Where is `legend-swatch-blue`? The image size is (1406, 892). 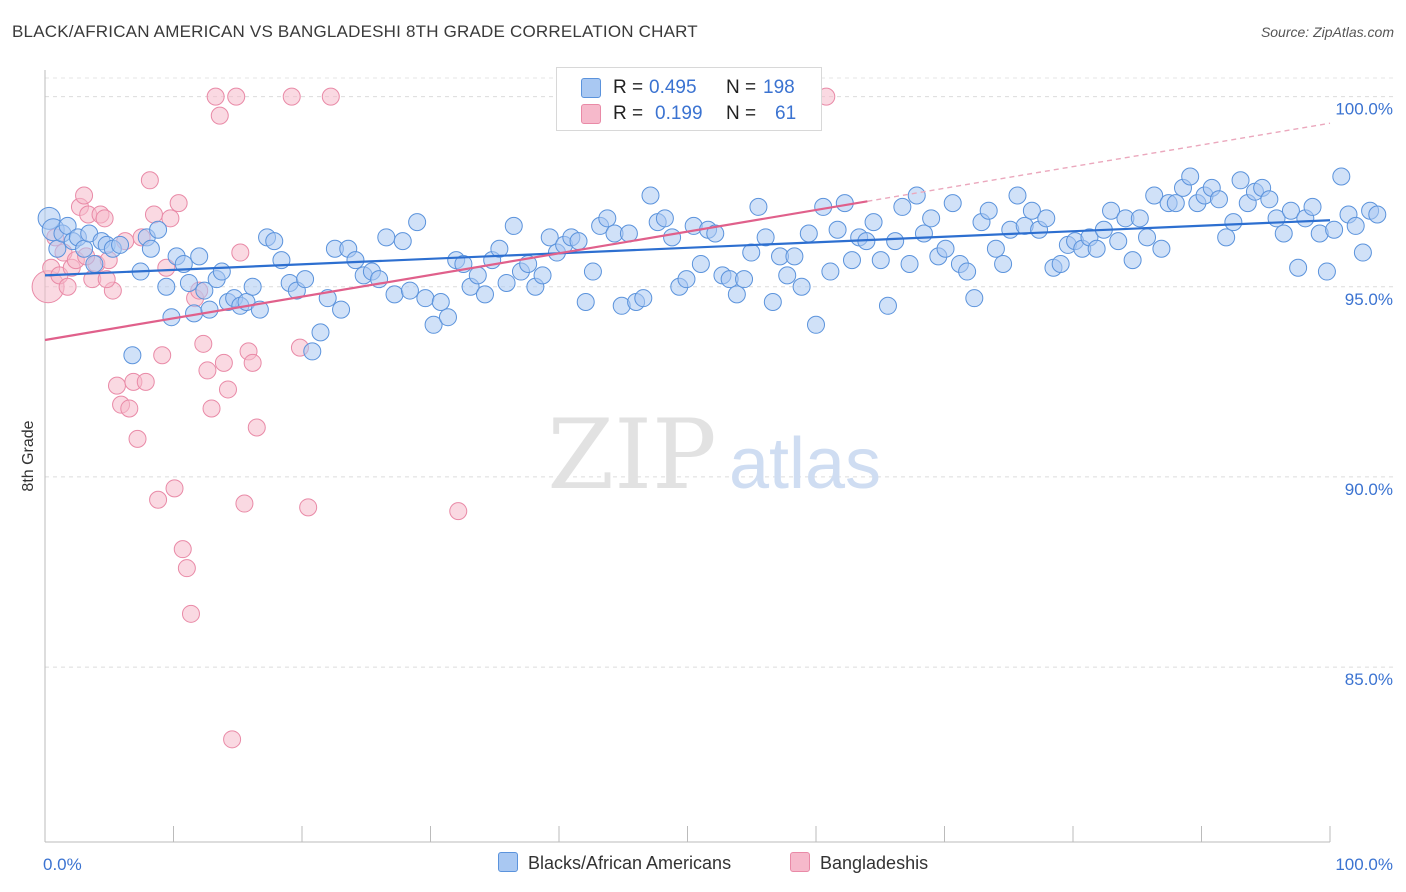
legend-swatch-blue is located at coordinates (508, 862).